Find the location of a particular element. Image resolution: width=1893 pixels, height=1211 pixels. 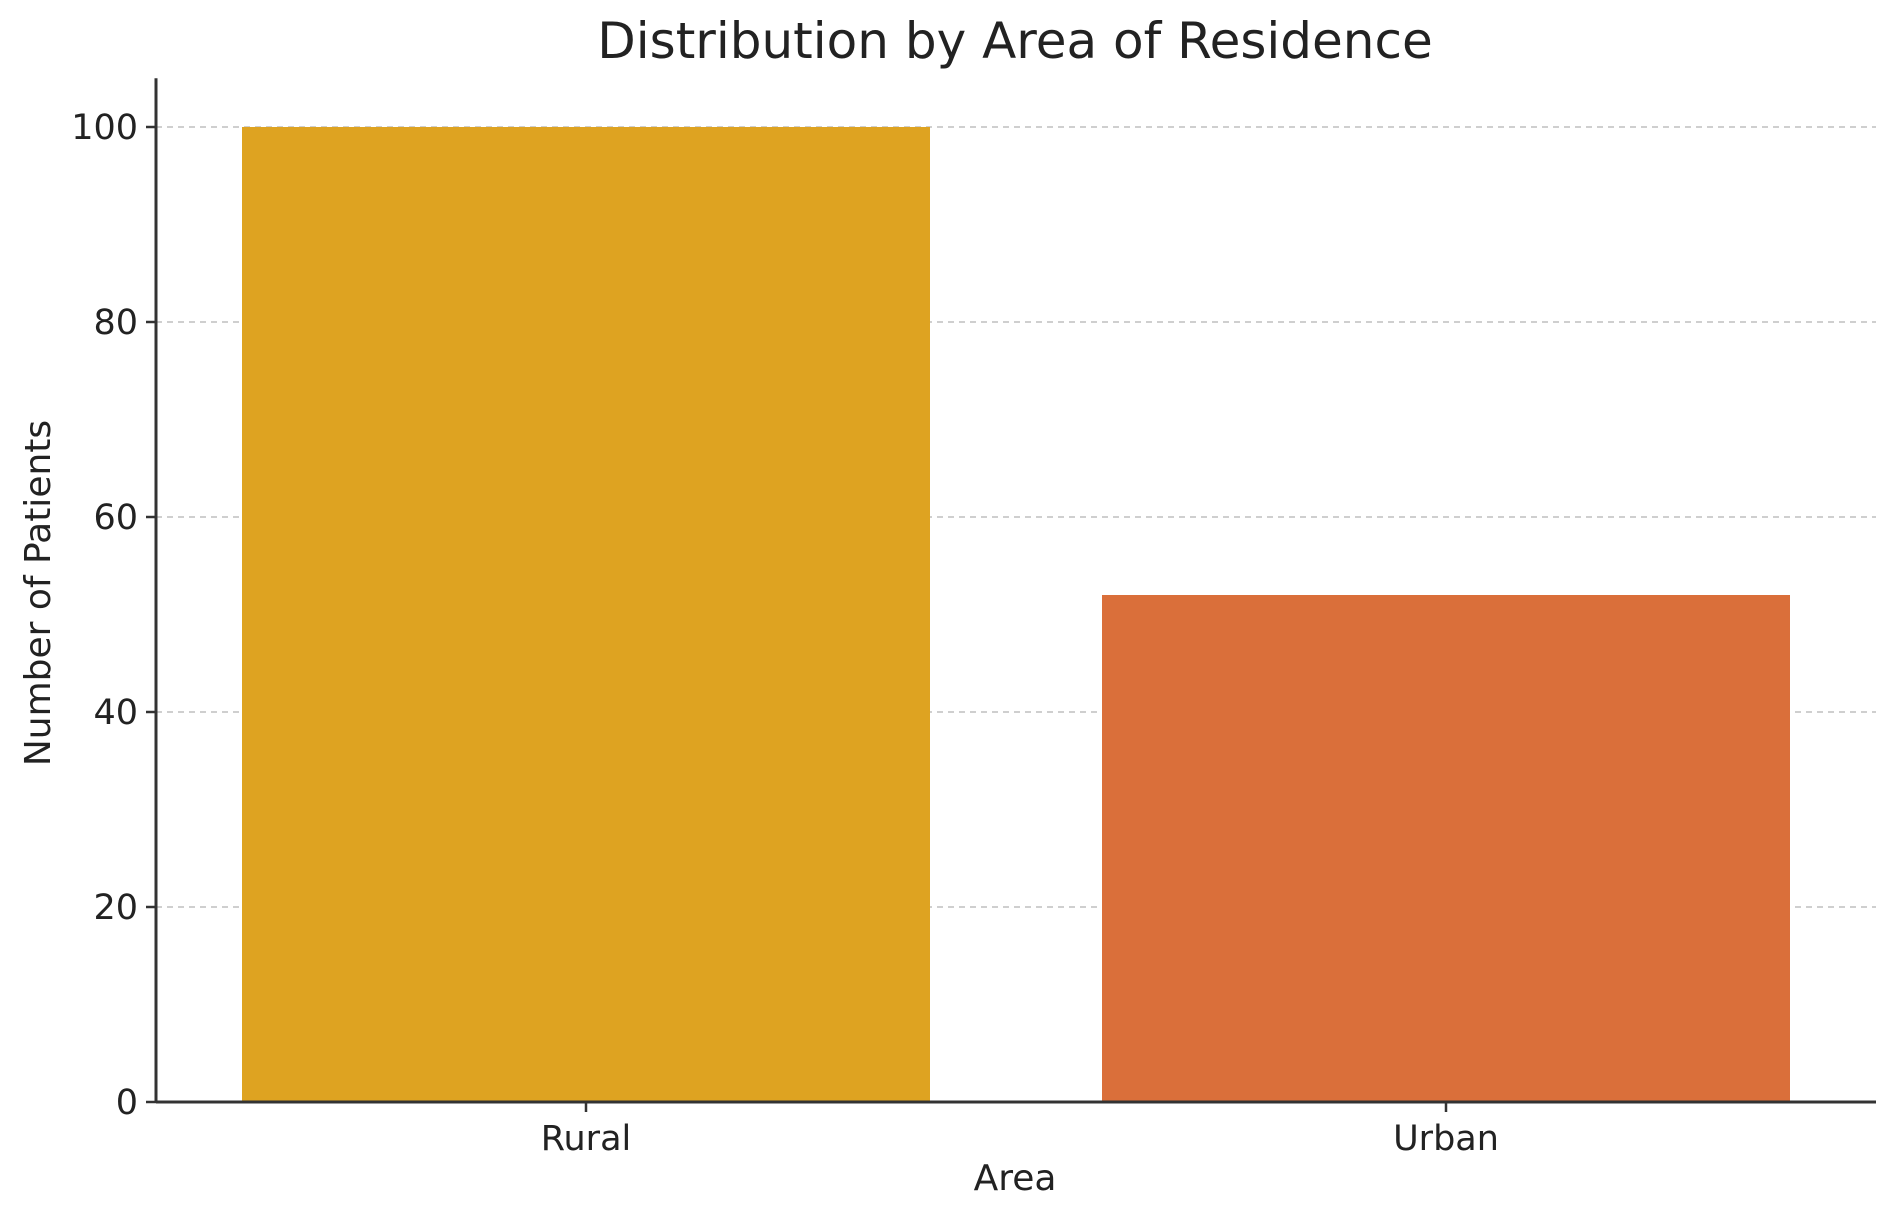

y-axis-label: Number of Patients is located at coordinates (38, 593).